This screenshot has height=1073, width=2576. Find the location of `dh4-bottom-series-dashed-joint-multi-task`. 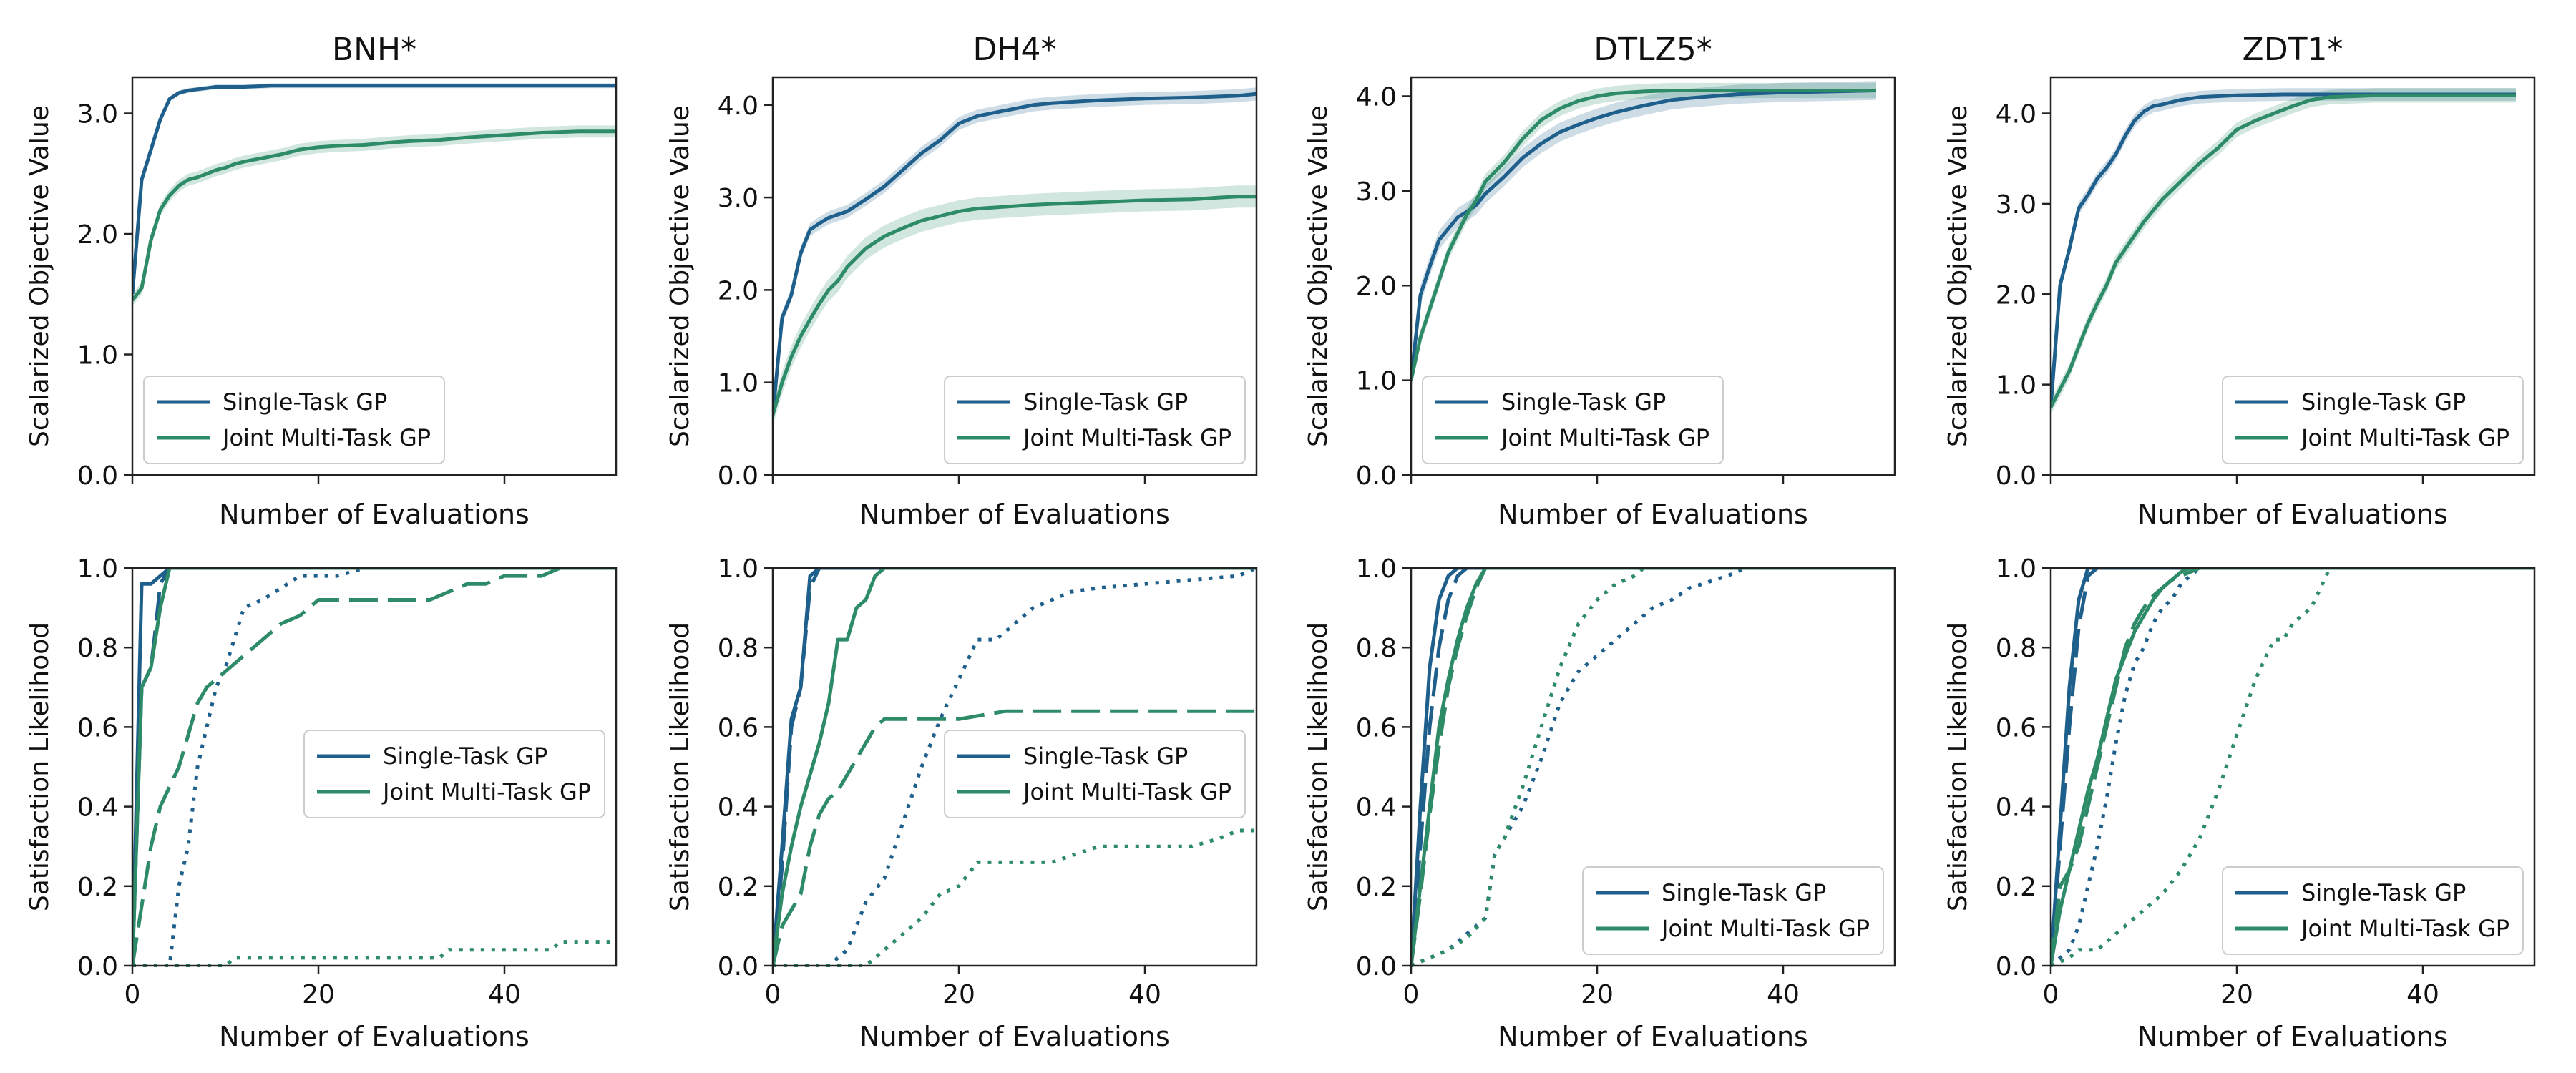

dh4-bottom-series-dashed-joint-multi-task is located at coordinates (1015, 838).